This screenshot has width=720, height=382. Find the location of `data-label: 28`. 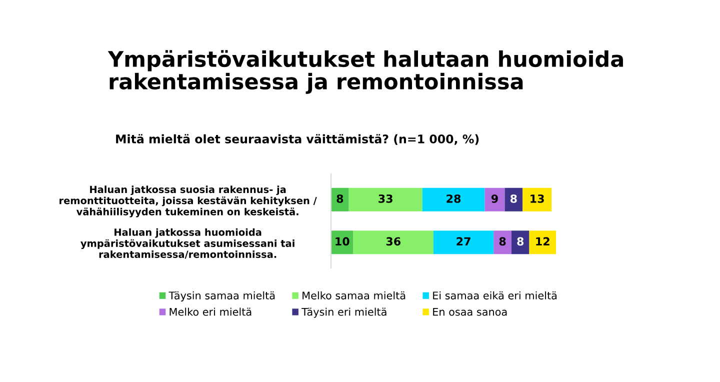

data-label: 28 is located at coordinates (453, 198).